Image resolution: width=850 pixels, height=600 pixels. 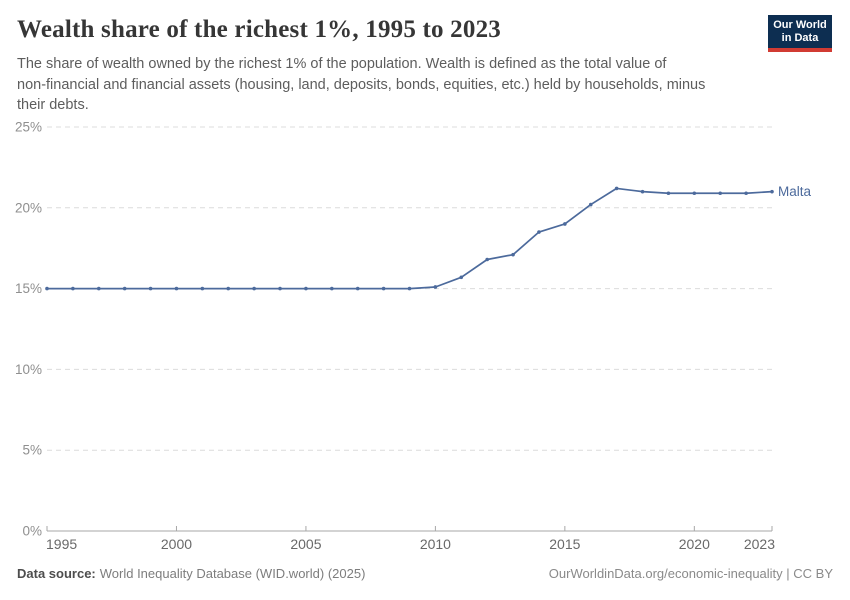 I want to click on y-axis-tick-label: 15%, so click(x=28, y=288).